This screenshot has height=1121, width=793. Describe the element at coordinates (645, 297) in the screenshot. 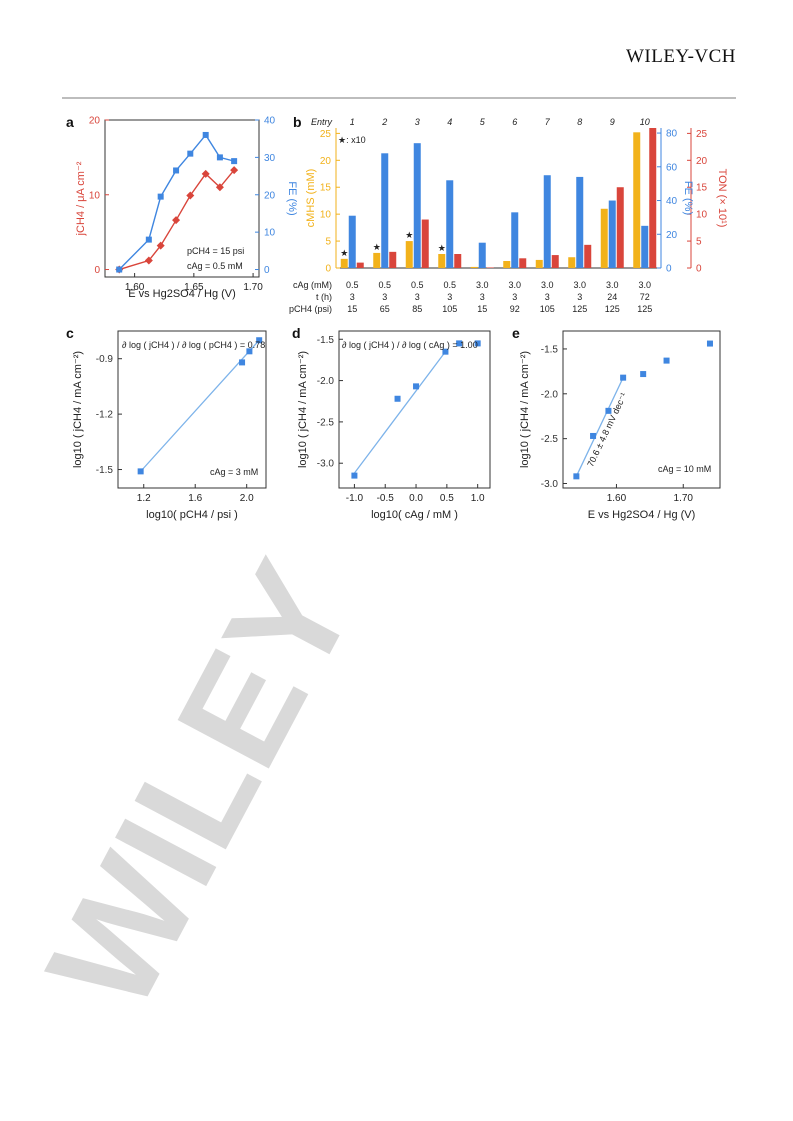

I see `panel-b-table-t: 72` at that location.